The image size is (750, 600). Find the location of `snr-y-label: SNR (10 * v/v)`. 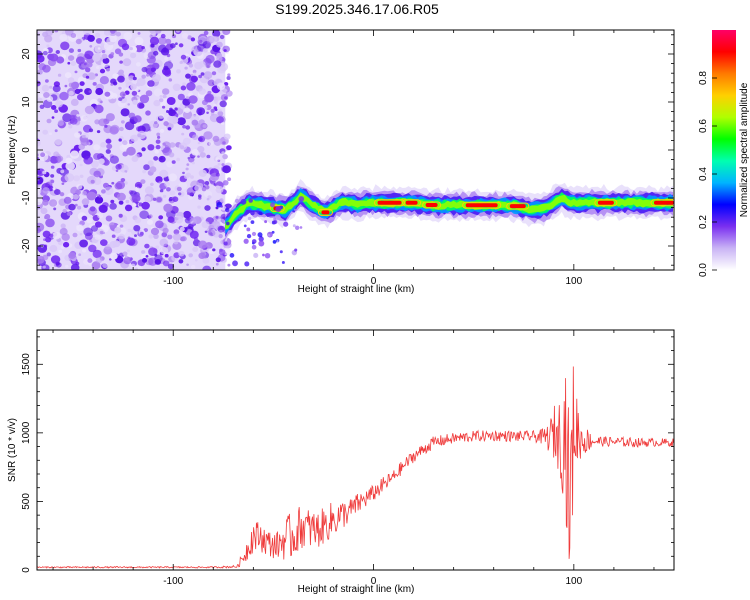

snr-y-label: SNR (10 * v/v) is located at coordinates (12, 450).